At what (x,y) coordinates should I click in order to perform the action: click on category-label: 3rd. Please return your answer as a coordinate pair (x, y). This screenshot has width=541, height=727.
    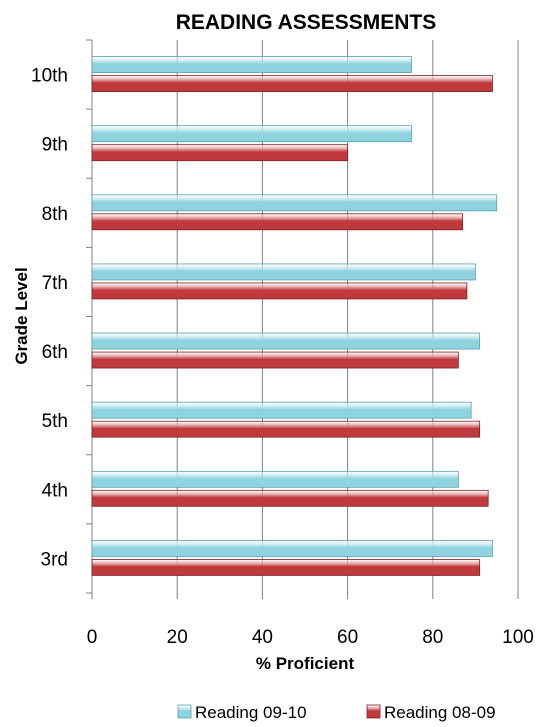
    Looking at the image, I should click on (54, 559).